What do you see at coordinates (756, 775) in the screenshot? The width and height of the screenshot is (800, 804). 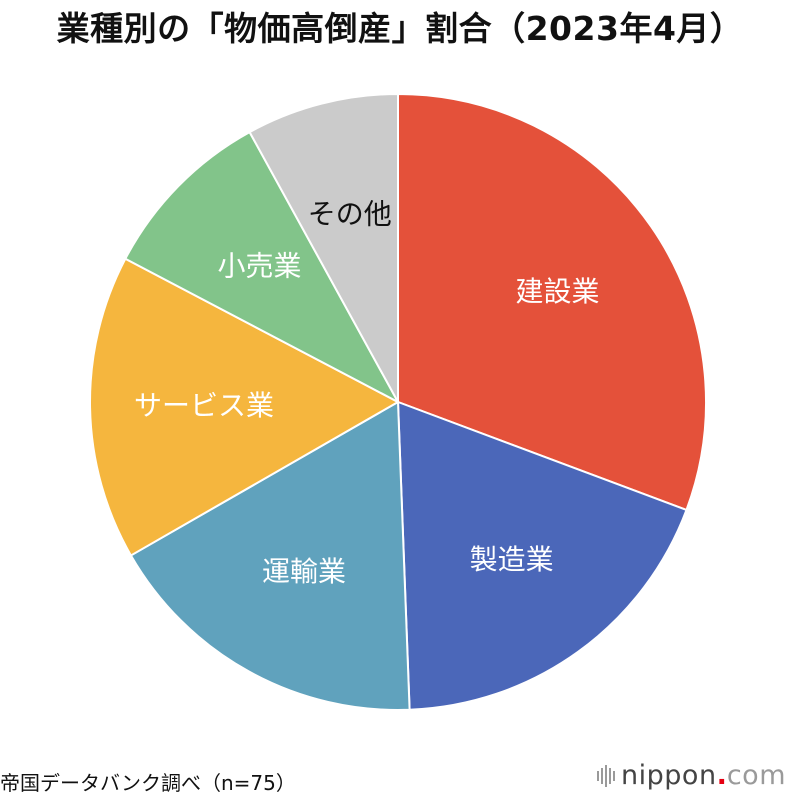 I see `brand-tld: com` at bounding box center [756, 775].